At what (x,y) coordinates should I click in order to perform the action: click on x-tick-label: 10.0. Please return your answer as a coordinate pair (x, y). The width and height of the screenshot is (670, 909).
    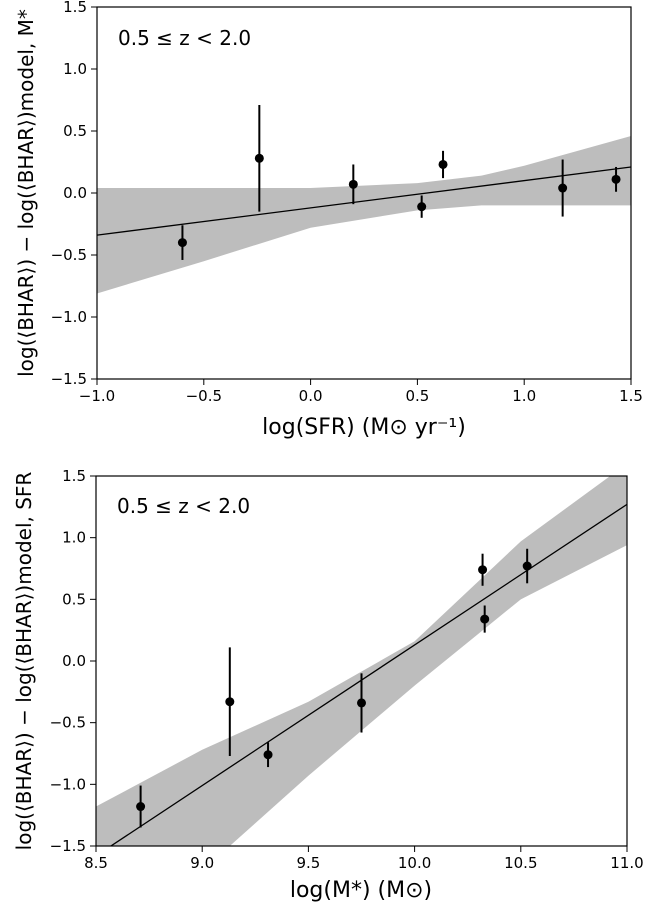
    Looking at the image, I should click on (414, 863).